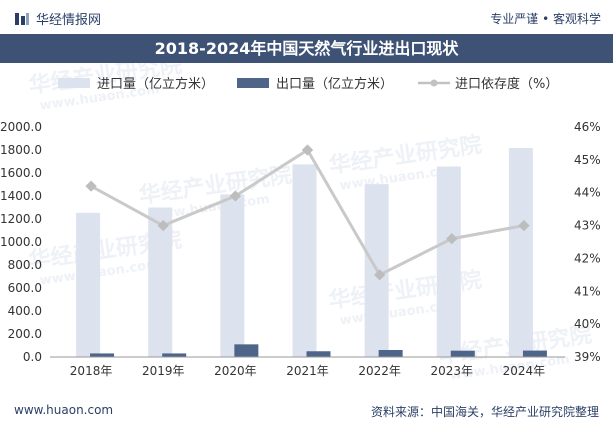 The image size is (613, 425). What do you see at coordinates (25, 311) in the screenshot?
I see `y-left-tick-label: 400.0` at bounding box center [25, 311].